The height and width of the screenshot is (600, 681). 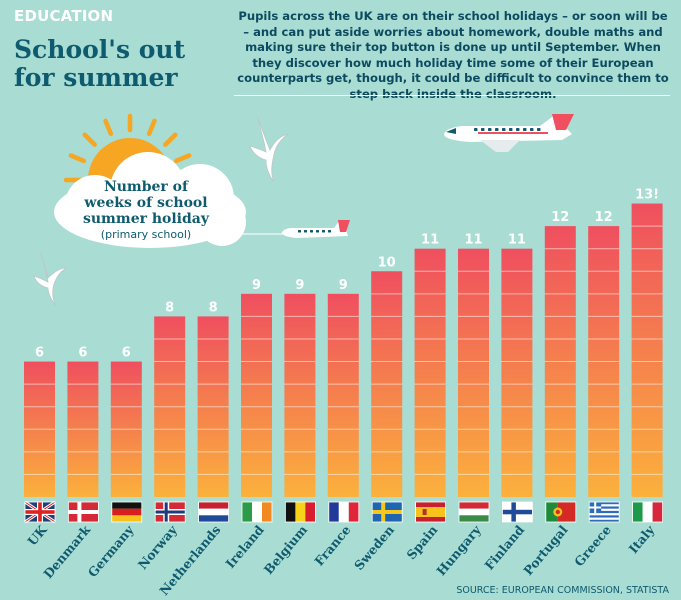 What do you see at coordinates (545, 550) in the screenshot?
I see `category-label: Portugal` at bounding box center [545, 550].